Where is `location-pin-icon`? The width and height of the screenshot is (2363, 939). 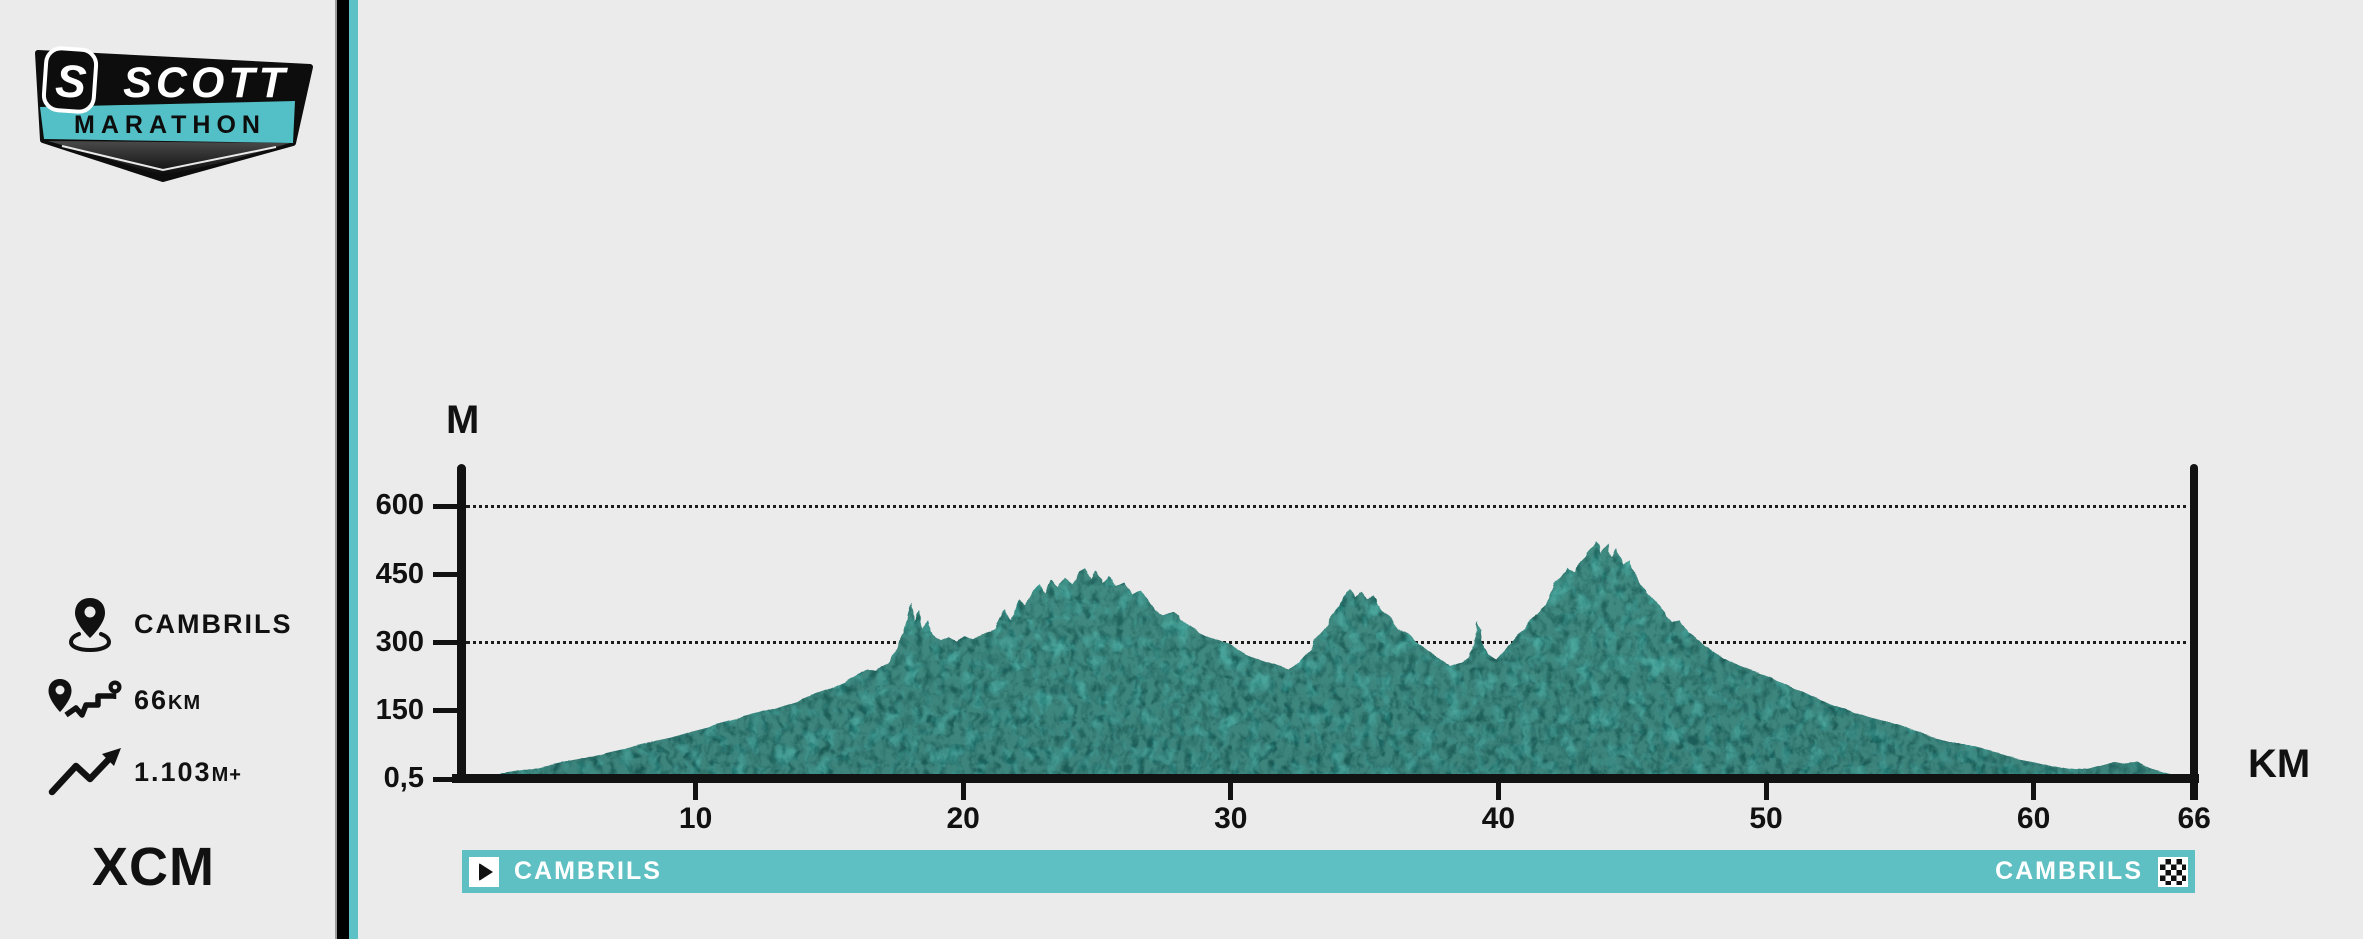 location-pin-icon is located at coordinates (90, 624).